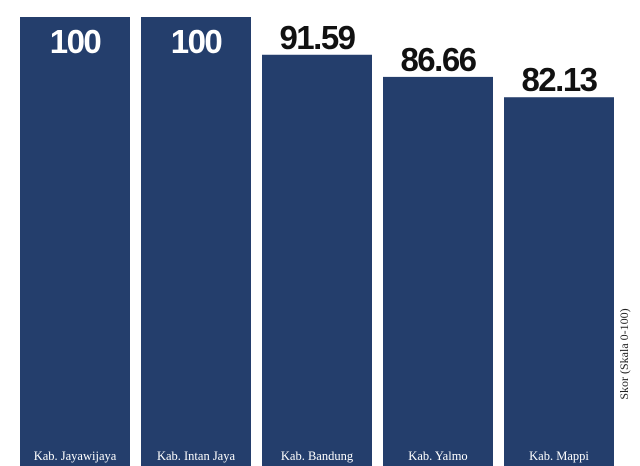 The height and width of the screenshot is (466, 640). What do you see at coordinates (75, 41) in the screenshot?
I see `bar-value-label-1: 100` at bounding box center [75, 41].